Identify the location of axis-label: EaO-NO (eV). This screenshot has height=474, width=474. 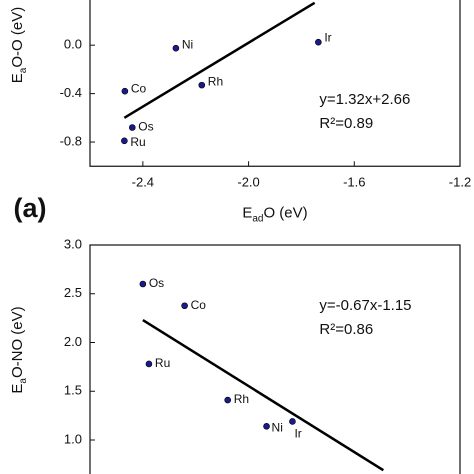
(19, 349).